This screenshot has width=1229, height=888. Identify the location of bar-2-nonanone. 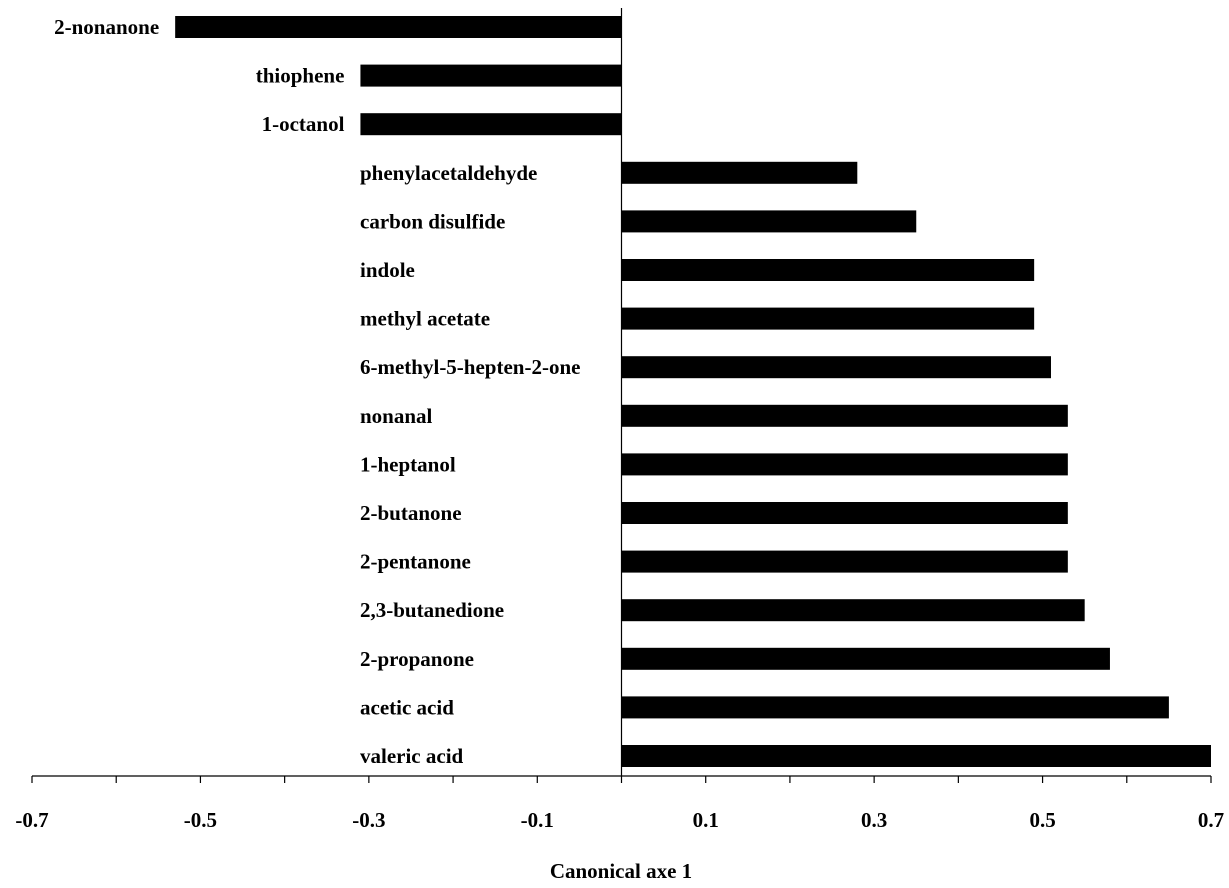
(398, 27).